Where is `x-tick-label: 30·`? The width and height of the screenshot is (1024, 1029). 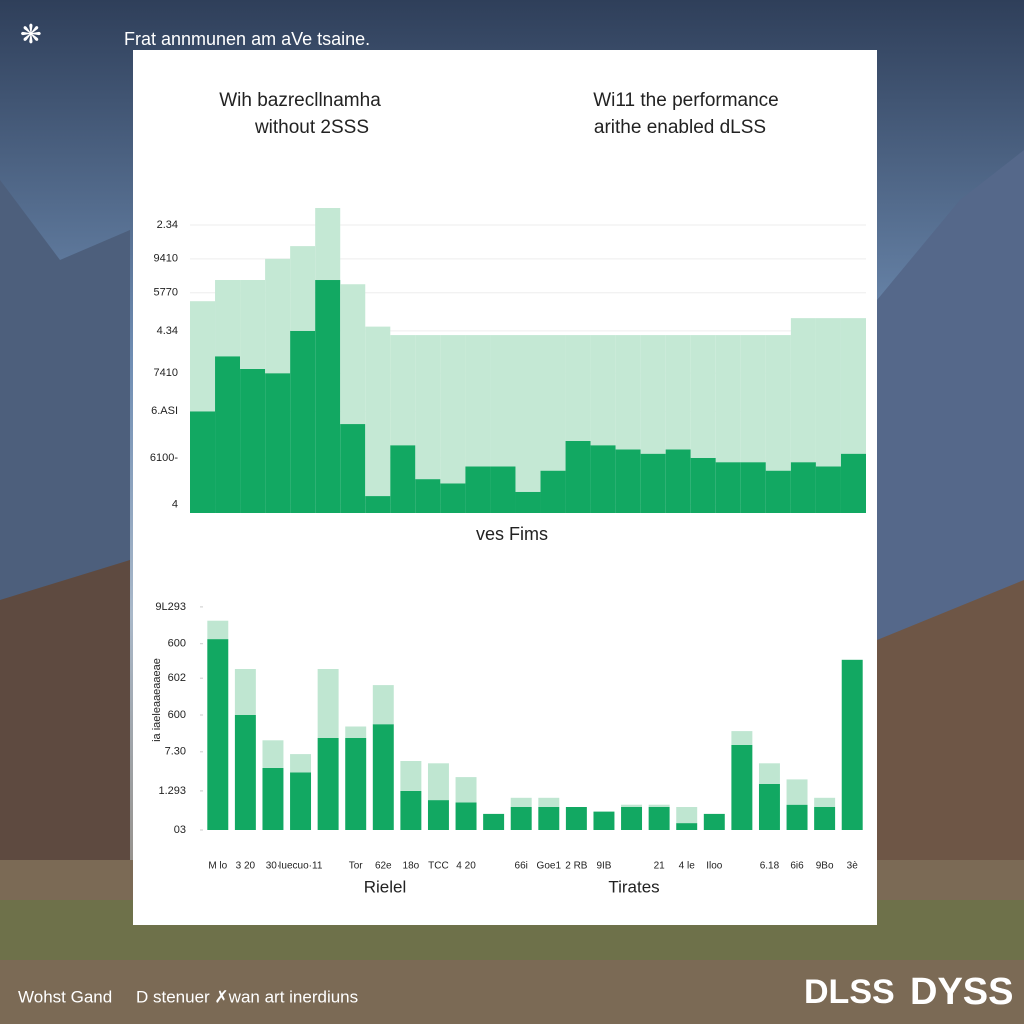 x-tick-label: 30· is located at coordinates (273, 866).